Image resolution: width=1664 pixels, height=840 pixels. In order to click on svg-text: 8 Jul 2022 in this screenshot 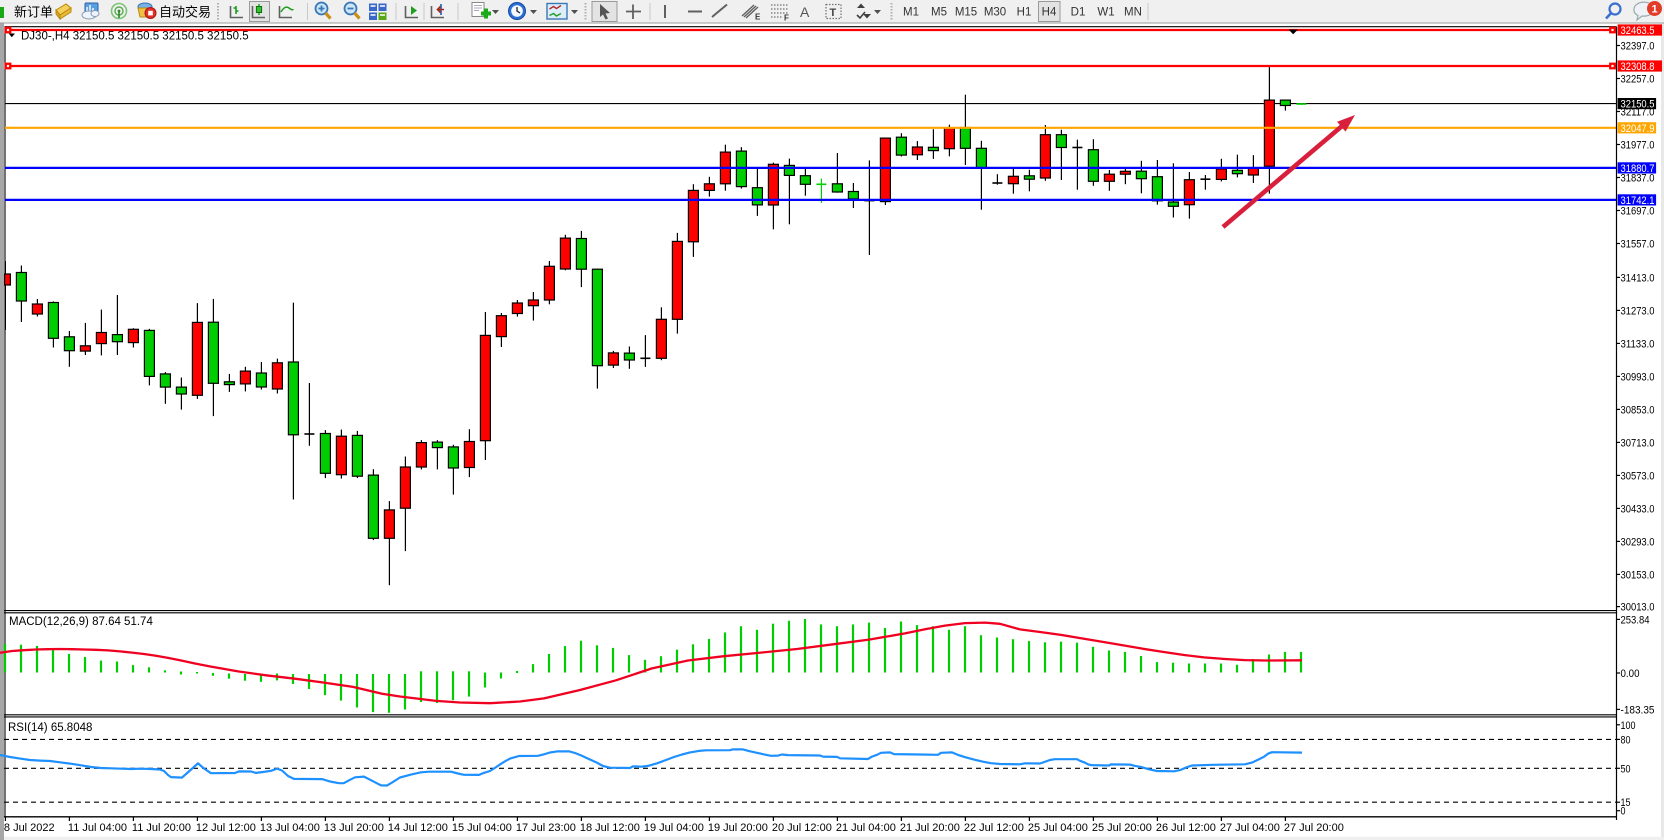, I will do `click(29, 828)`.